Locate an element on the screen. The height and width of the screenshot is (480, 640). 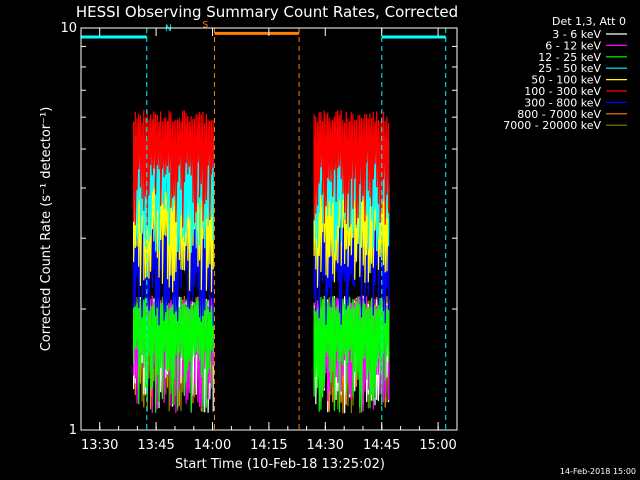
legend-label-4: 50 - 100 keV is located at coordinates (566, 80).